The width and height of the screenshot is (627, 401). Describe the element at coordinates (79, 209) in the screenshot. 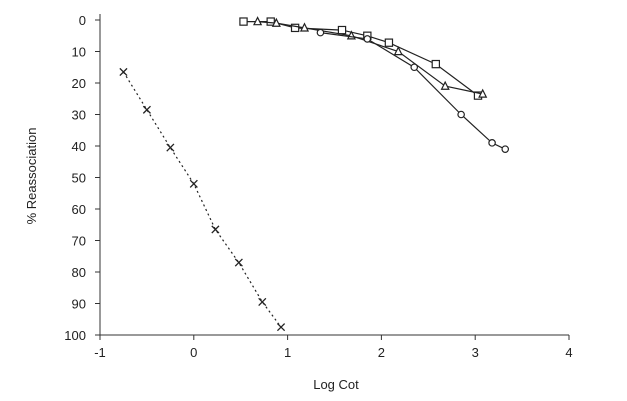

I see `y-tick-label: 60` at that location.